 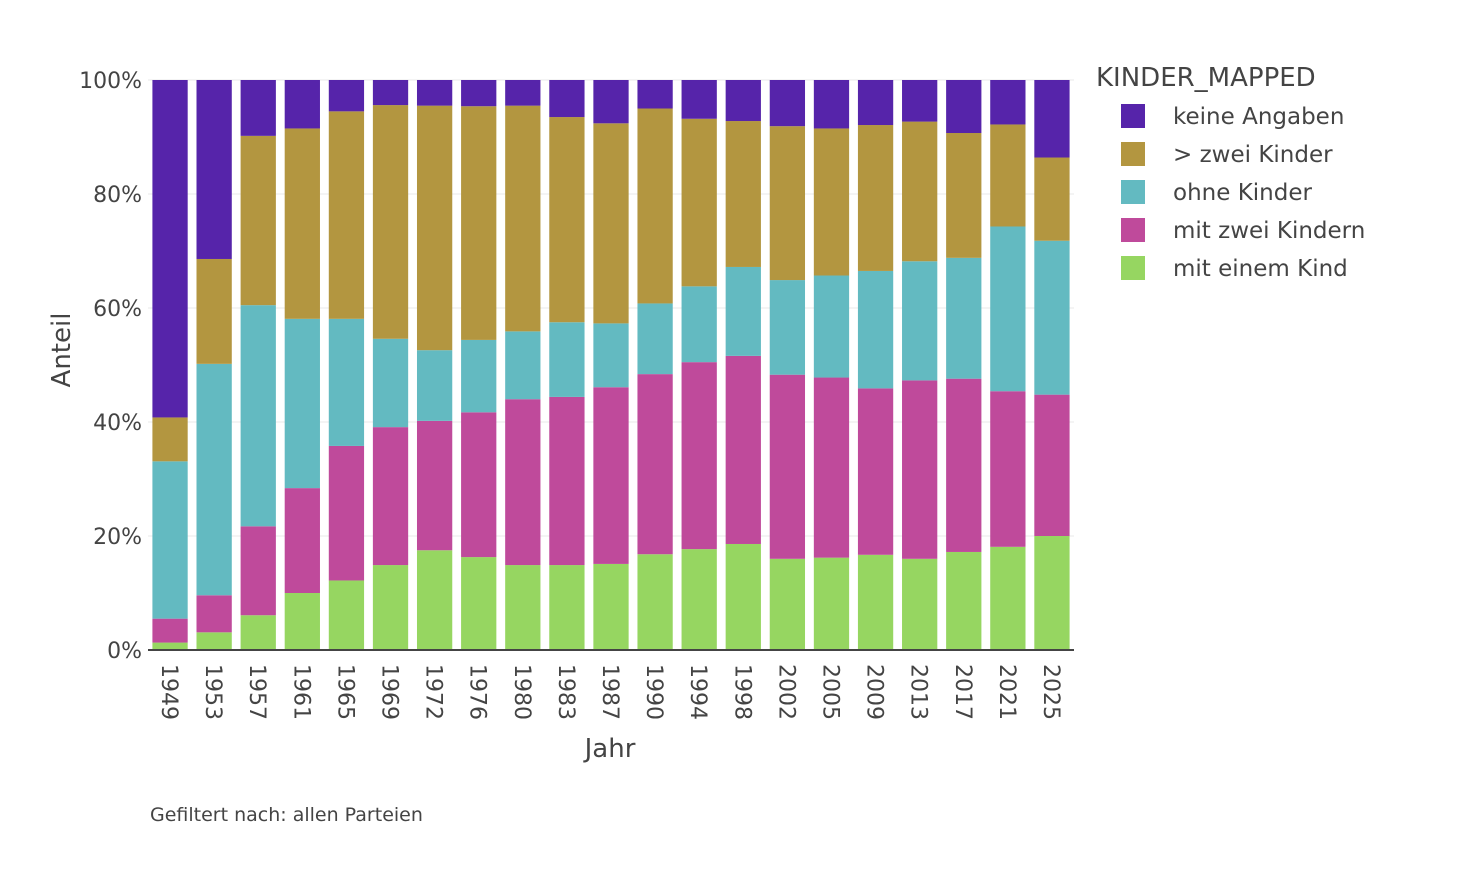 I want to click on legend-item: mit einem Kind, so click(x=1234, y=269).